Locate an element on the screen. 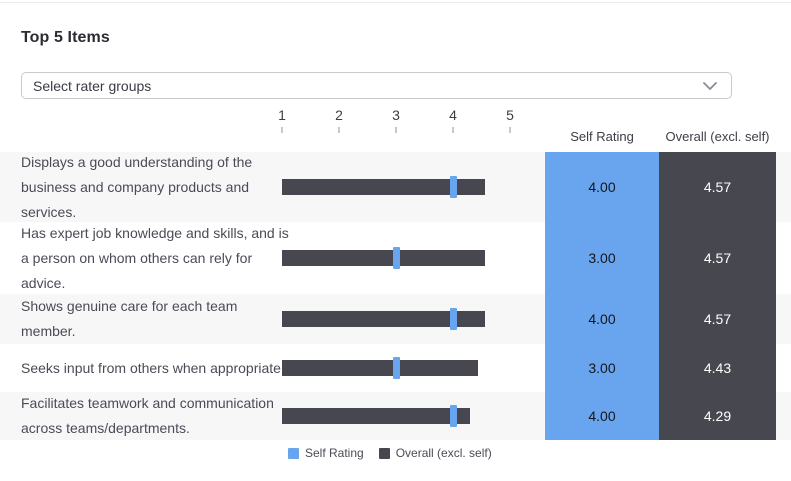 This screenshot has height=481, width=791. overall-value-cell: 4.43 is located at coordinates (717, 368).